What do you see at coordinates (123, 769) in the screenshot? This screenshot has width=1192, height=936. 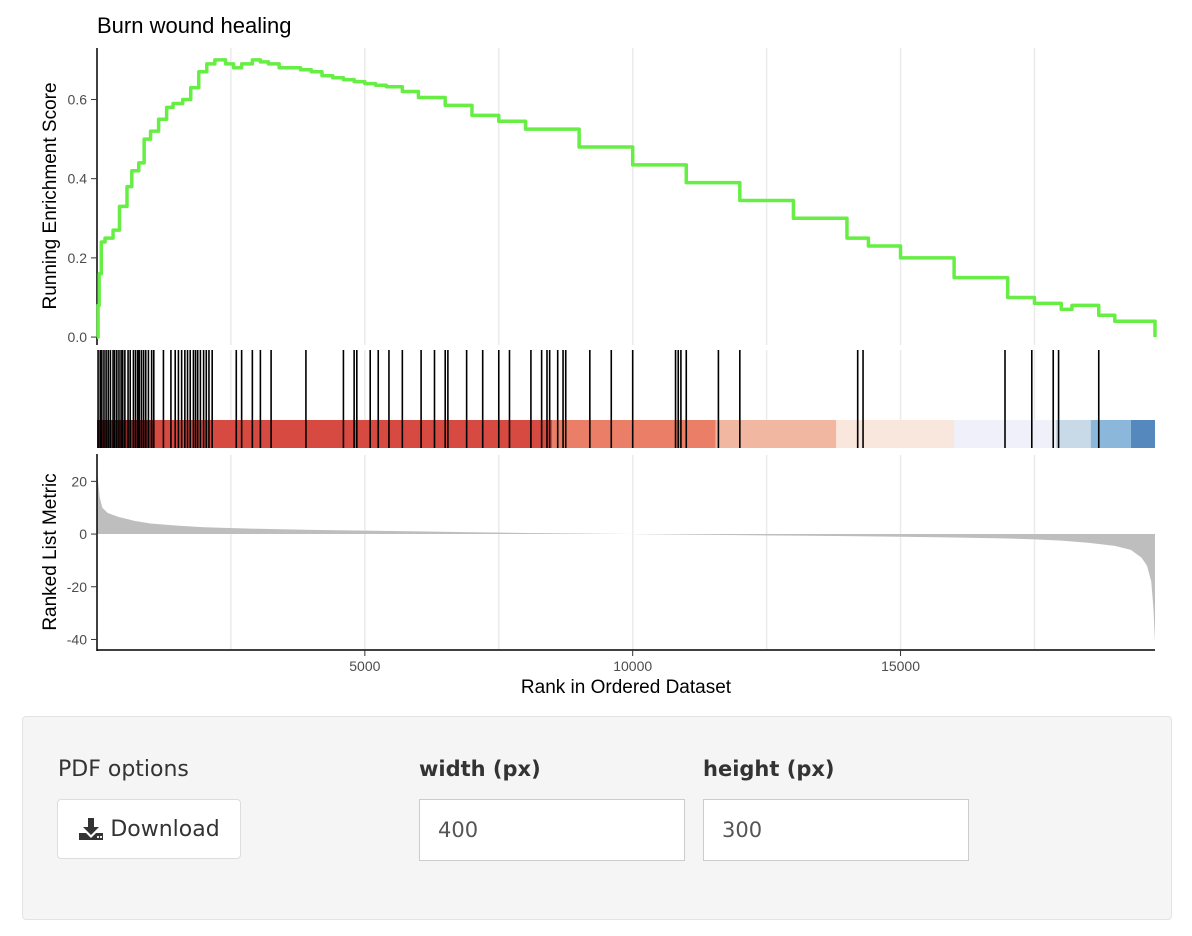 I see `pdf-options-heading: PDF options` at bounding box center [123, 769].